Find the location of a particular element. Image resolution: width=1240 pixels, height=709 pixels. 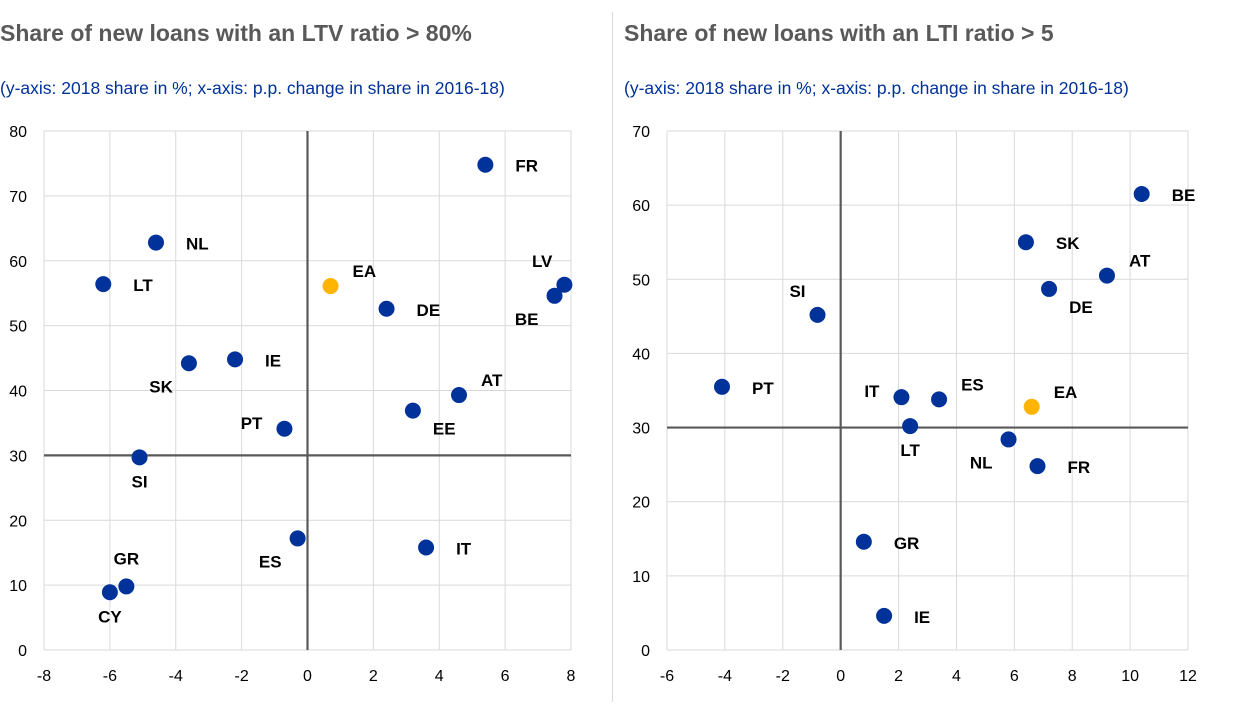

data-point-cy is located at coordinates (109, 592).